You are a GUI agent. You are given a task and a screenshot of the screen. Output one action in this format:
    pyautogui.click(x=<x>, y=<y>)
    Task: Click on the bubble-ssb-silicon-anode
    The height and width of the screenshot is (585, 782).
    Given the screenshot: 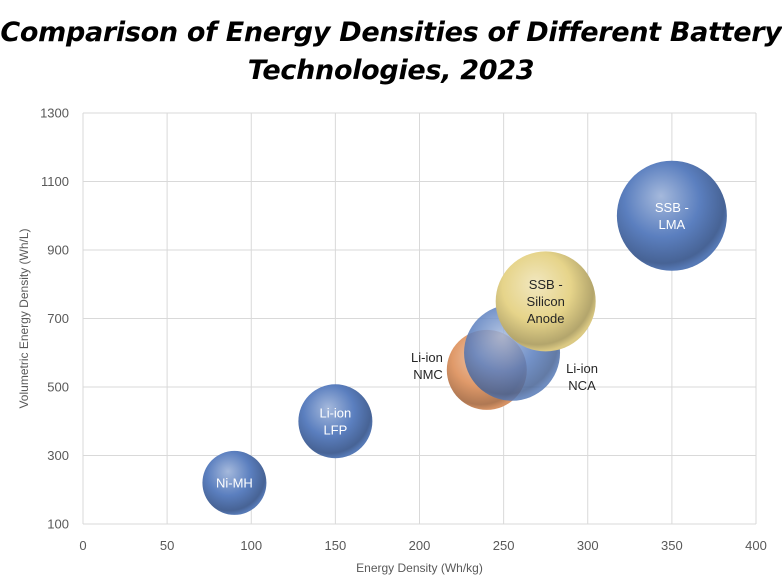 What is the action you would take?
    pyautogui.click(x=545, y=301)
    